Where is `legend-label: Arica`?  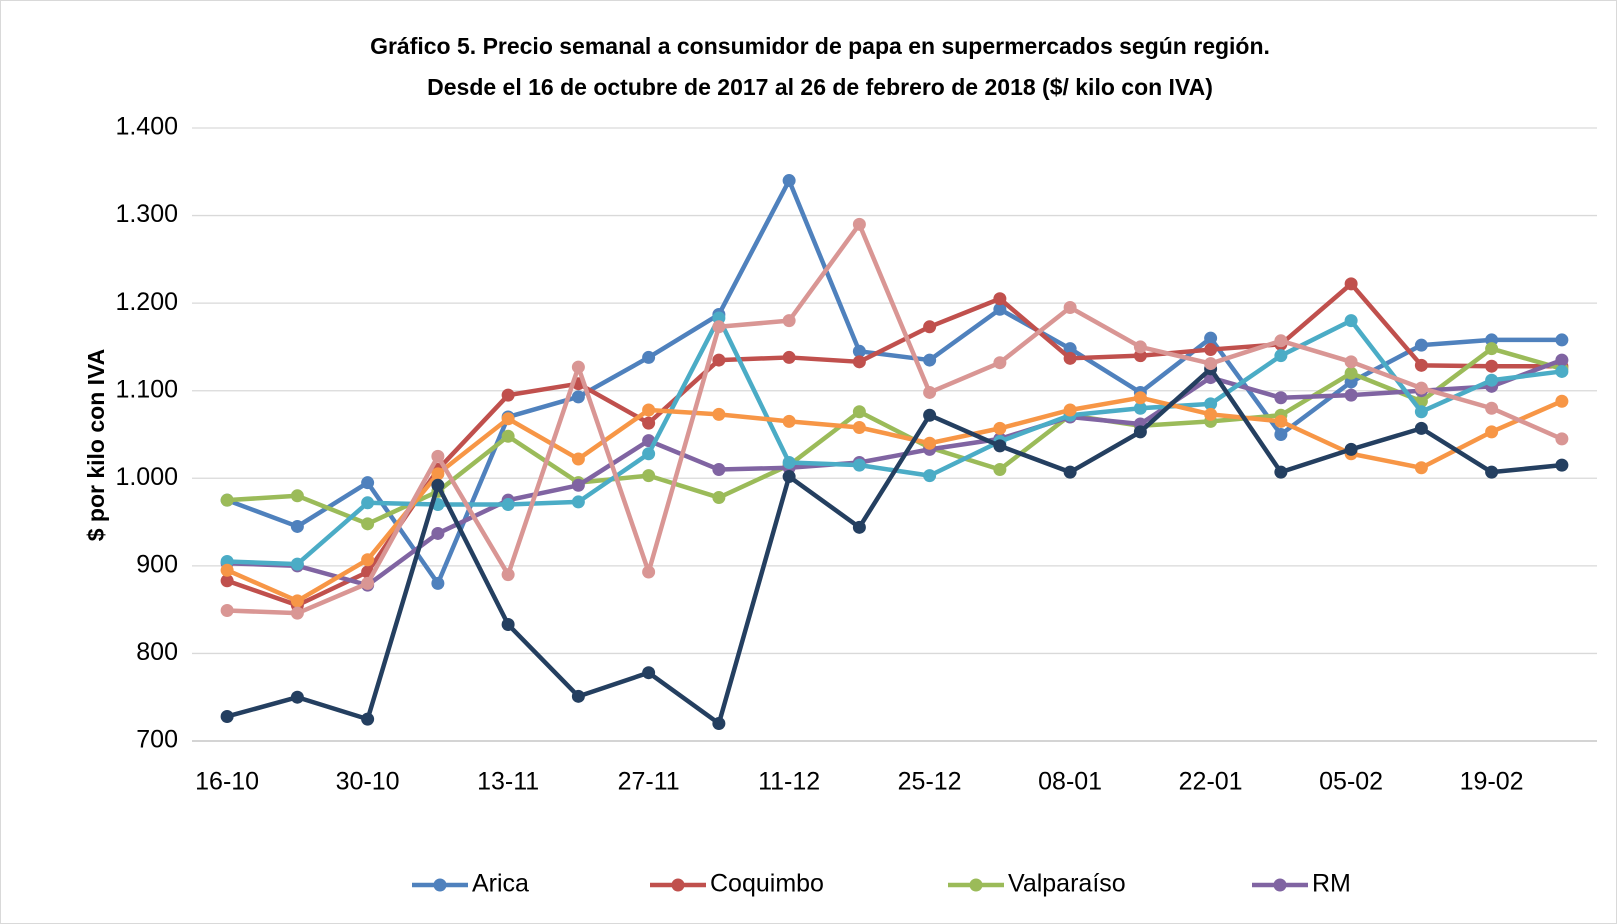
legend-label: Arica is located at coordinates (500, 884).